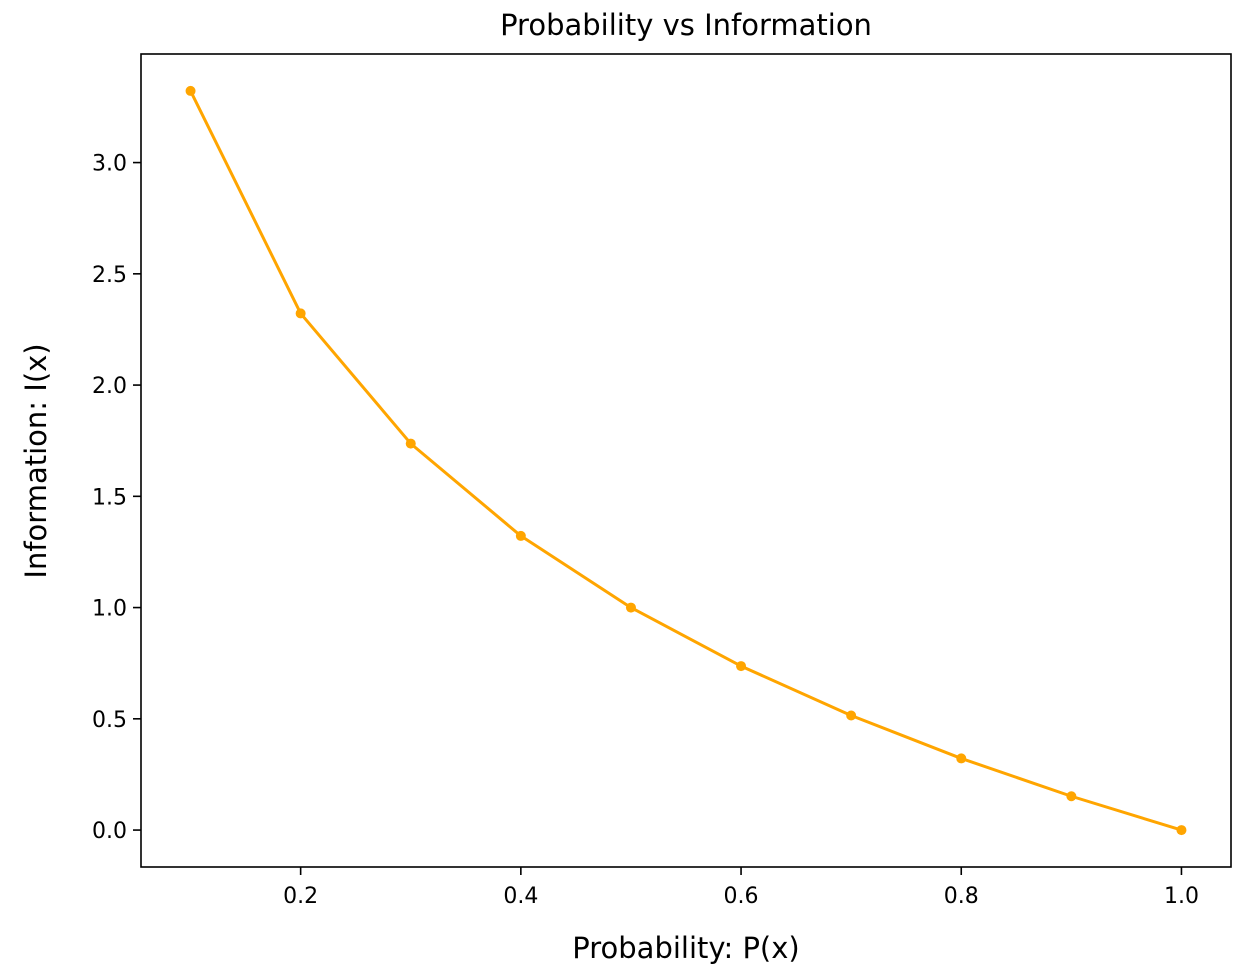 This screenshot has width=1241, height=980. Describe the element at coordinates (109, 831) in the screenshot. I see `y-tick-label: 0.0` at that location.